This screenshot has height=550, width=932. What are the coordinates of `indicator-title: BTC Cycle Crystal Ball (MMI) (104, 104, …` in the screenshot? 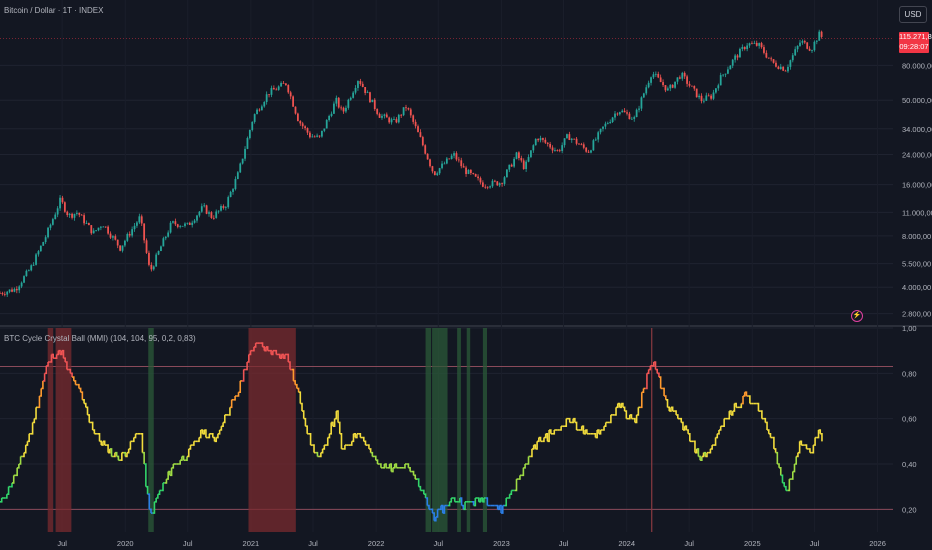 It's located at (100, 338).